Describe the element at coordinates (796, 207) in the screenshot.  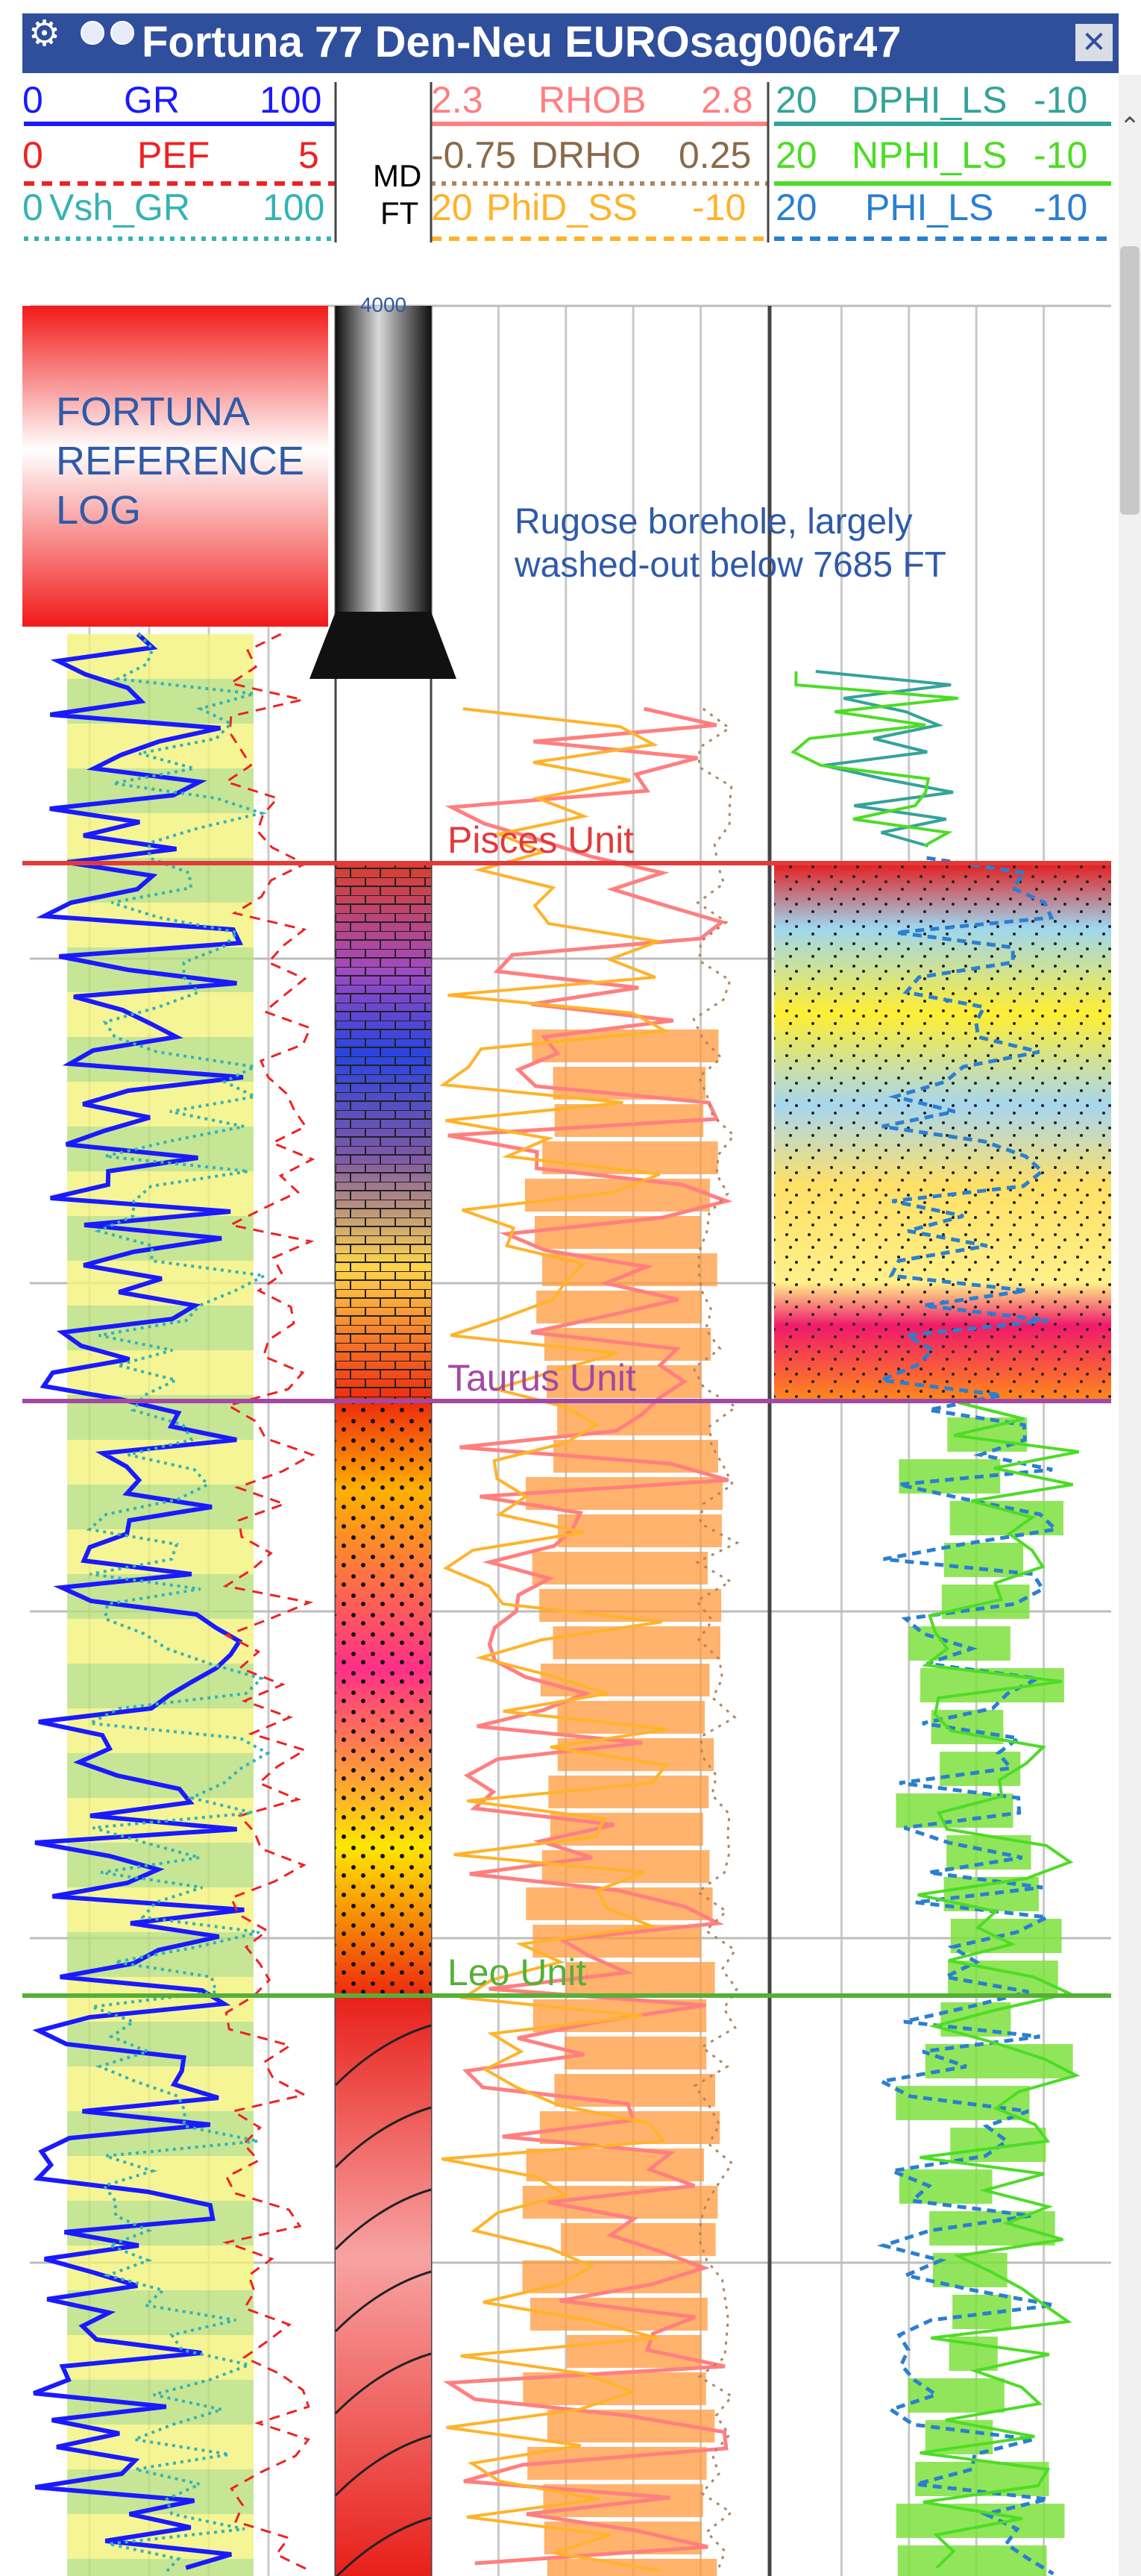
I see `philsh-min: 20` at that location.